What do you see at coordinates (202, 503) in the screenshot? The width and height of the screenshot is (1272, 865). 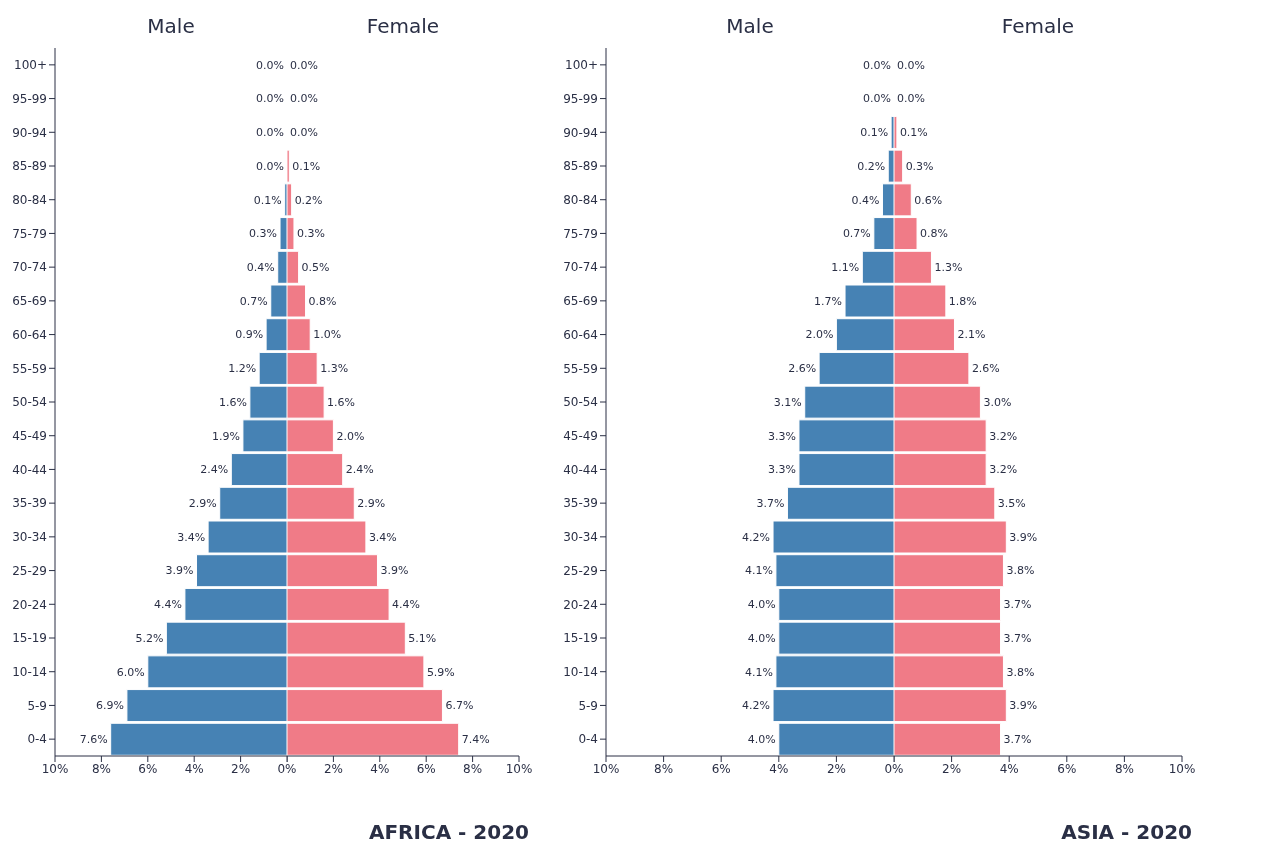 I see `data-label: 2.9%` at bounding box center [202, 503].